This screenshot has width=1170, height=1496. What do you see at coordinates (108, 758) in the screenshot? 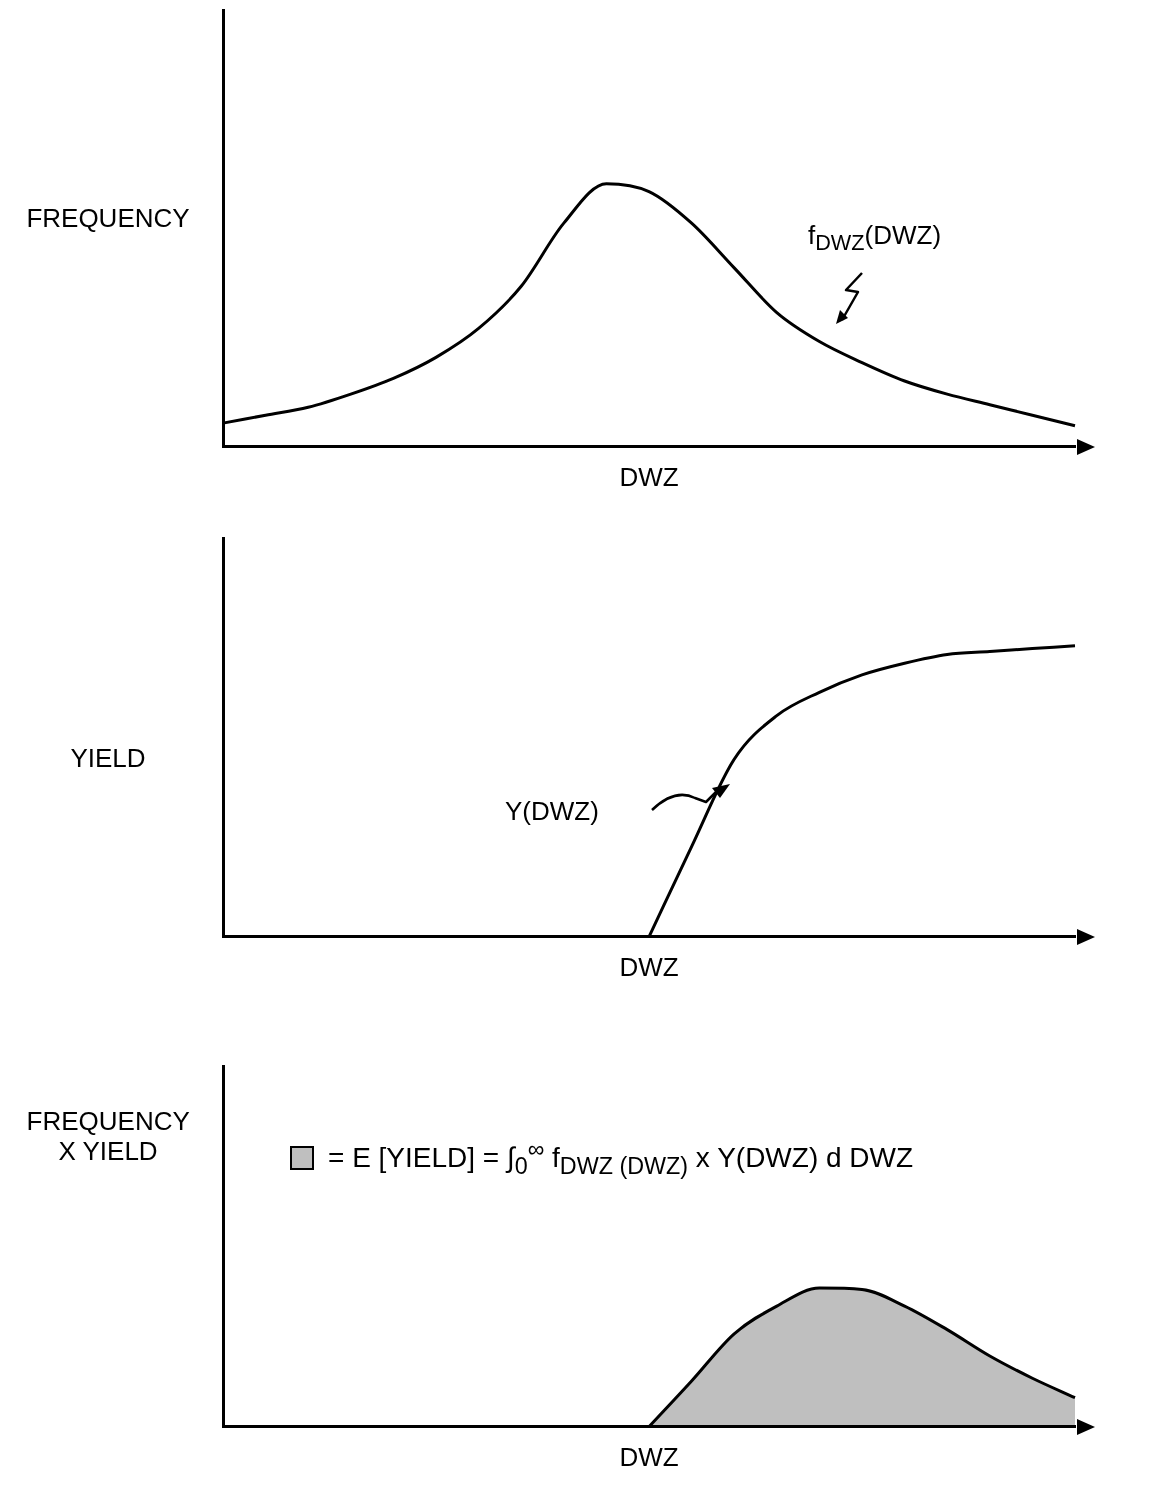
I see `y-axis-title: YIELD` at bounding box center [108, 758].